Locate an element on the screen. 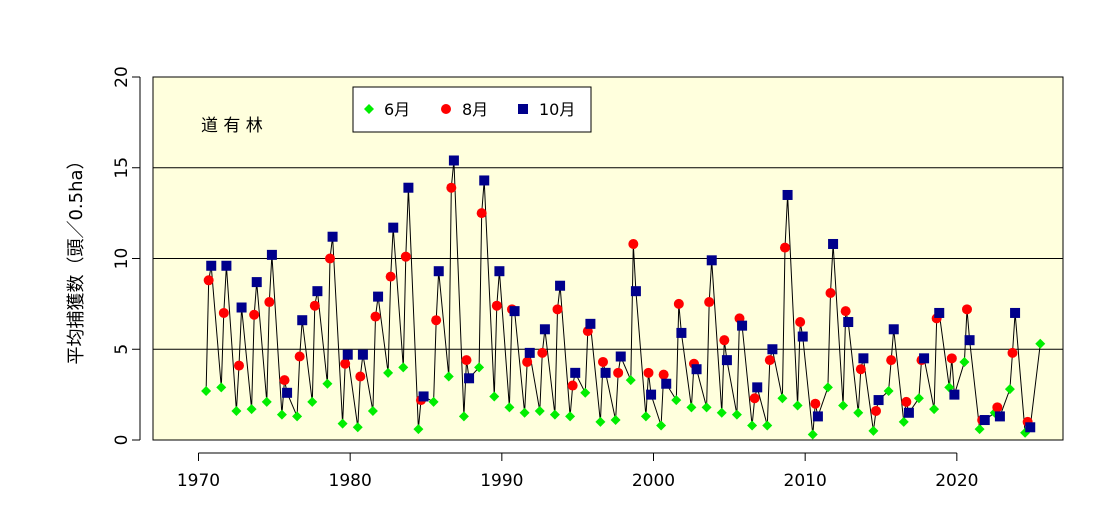 The width and height of the screenshot is (1120, 524). x-tick-label-1970: 1970 is located at coordinates (198, 481).